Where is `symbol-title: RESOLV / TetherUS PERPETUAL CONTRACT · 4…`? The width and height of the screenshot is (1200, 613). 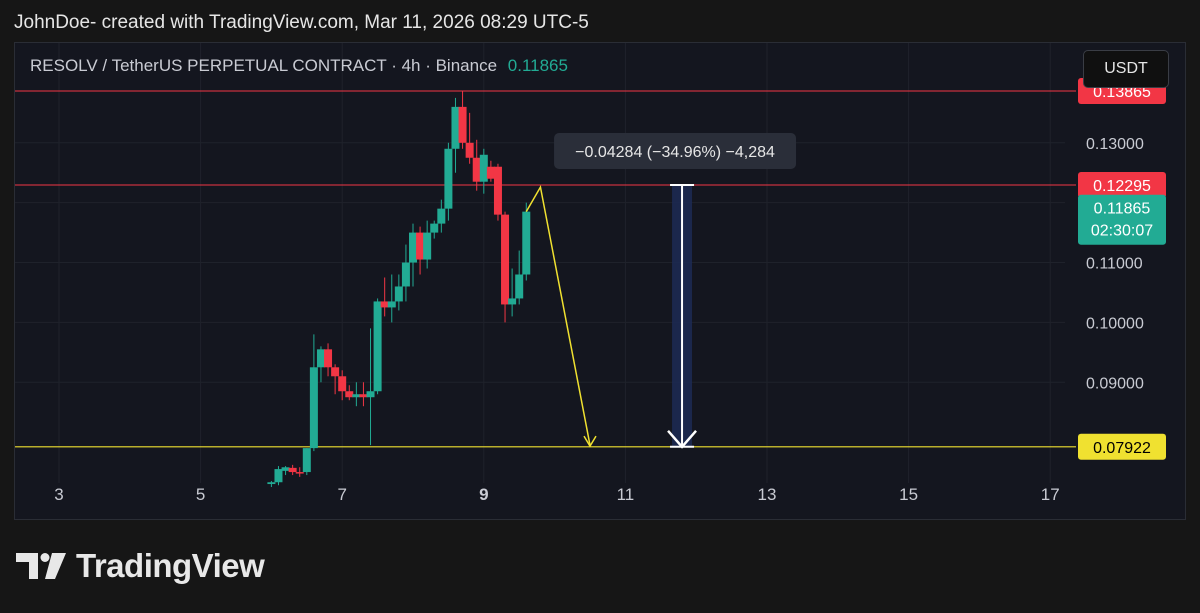
symbol-title: RESOLV / TetherUS PERPETUAL CONTRACT · 4… is located at coordinates (264, 65).